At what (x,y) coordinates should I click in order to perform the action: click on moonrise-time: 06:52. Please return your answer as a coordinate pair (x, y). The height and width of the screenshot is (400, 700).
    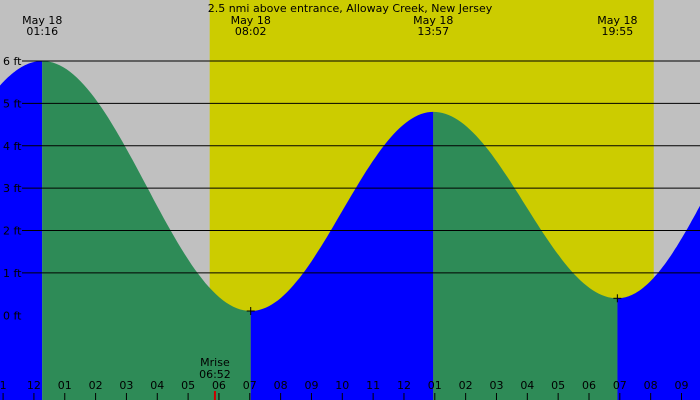
    Looking at the image, I should click on (215, 374).